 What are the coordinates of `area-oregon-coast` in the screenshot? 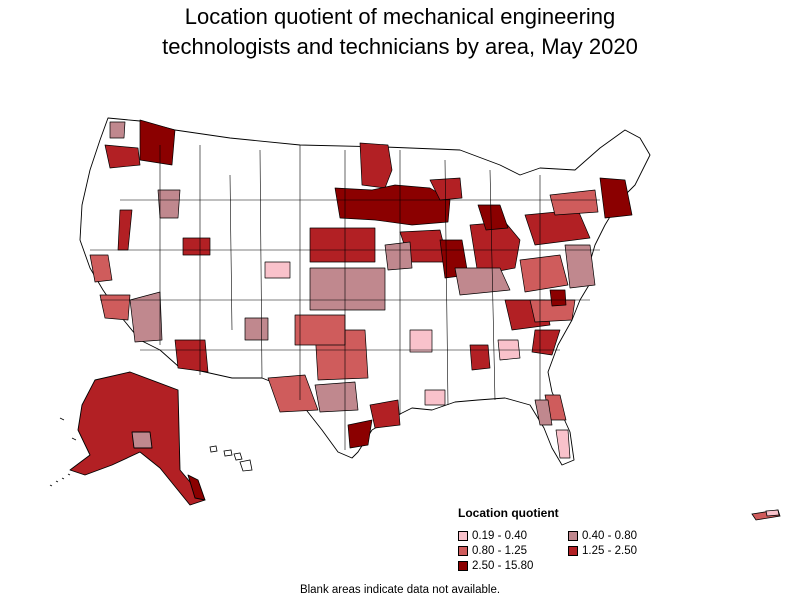 It's located at (117, 130).